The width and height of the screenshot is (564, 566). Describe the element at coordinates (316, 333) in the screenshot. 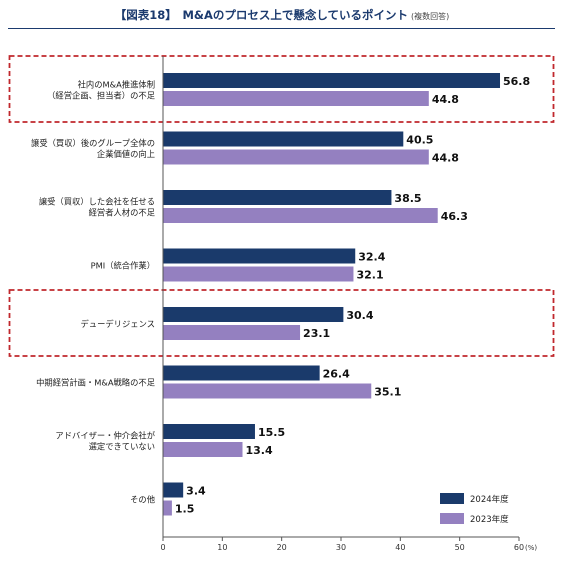

I see `data-label-s2023-4: 23.1` at that location.